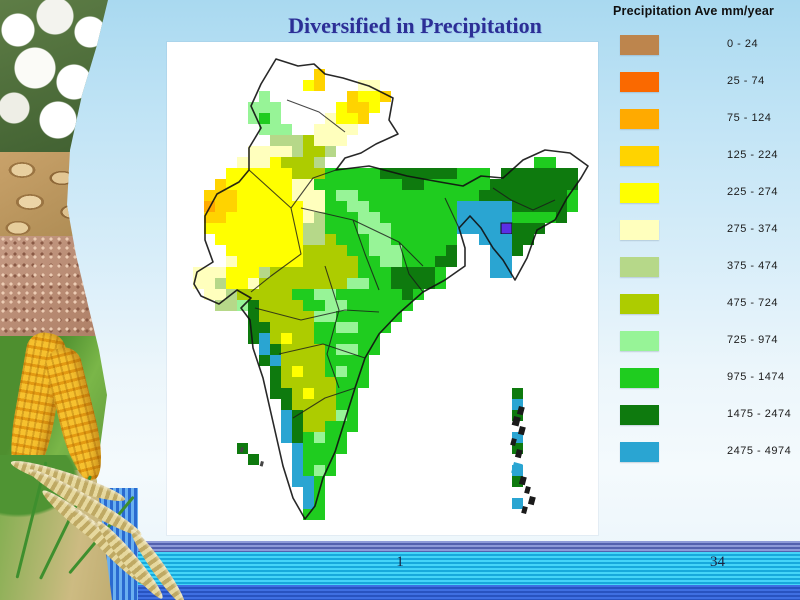 The image size is (800, 600). What do you see at coordinates (743, 43) in the screenshot?
I see `legend-label: 0 - 24` at bounding box center [743, 43].